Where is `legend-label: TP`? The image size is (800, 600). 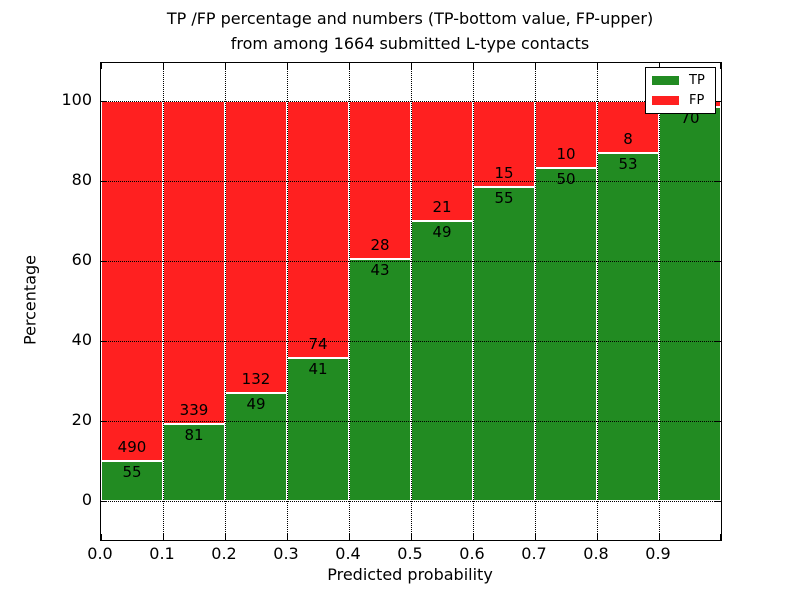 legend-label: TP is located at coordinates (697, 81).